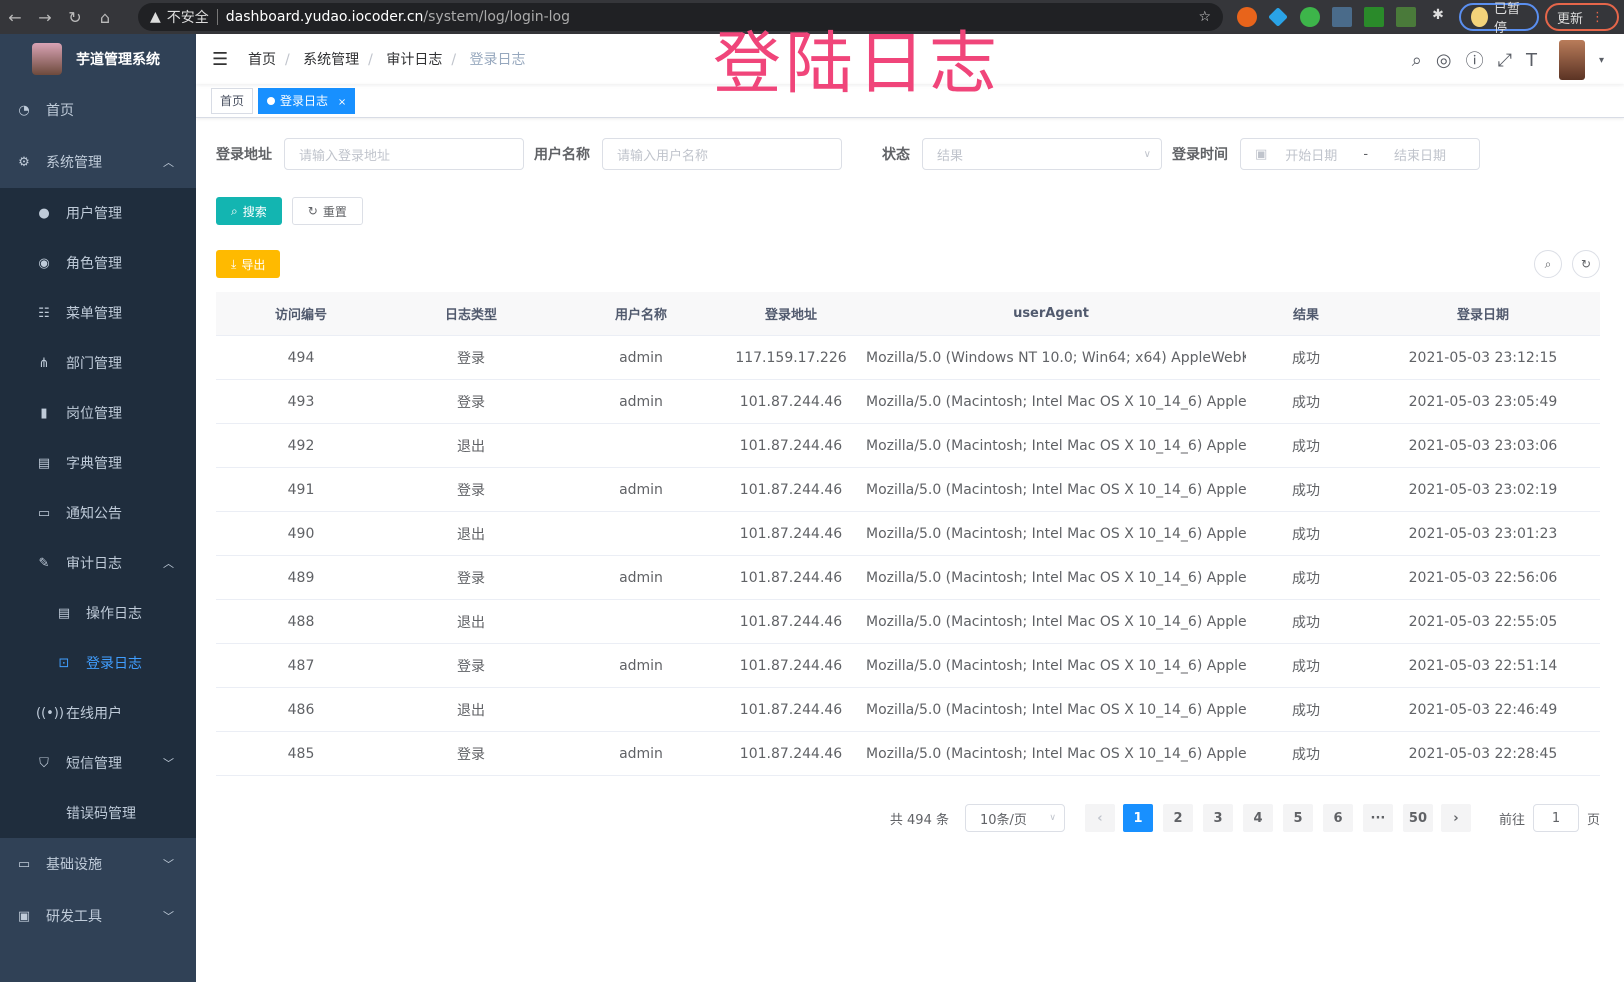 The image size is (1624, 982). Describe the element at coordinates (790, 315) in the screenshot. I see `column-header: 登录地址` at that location.